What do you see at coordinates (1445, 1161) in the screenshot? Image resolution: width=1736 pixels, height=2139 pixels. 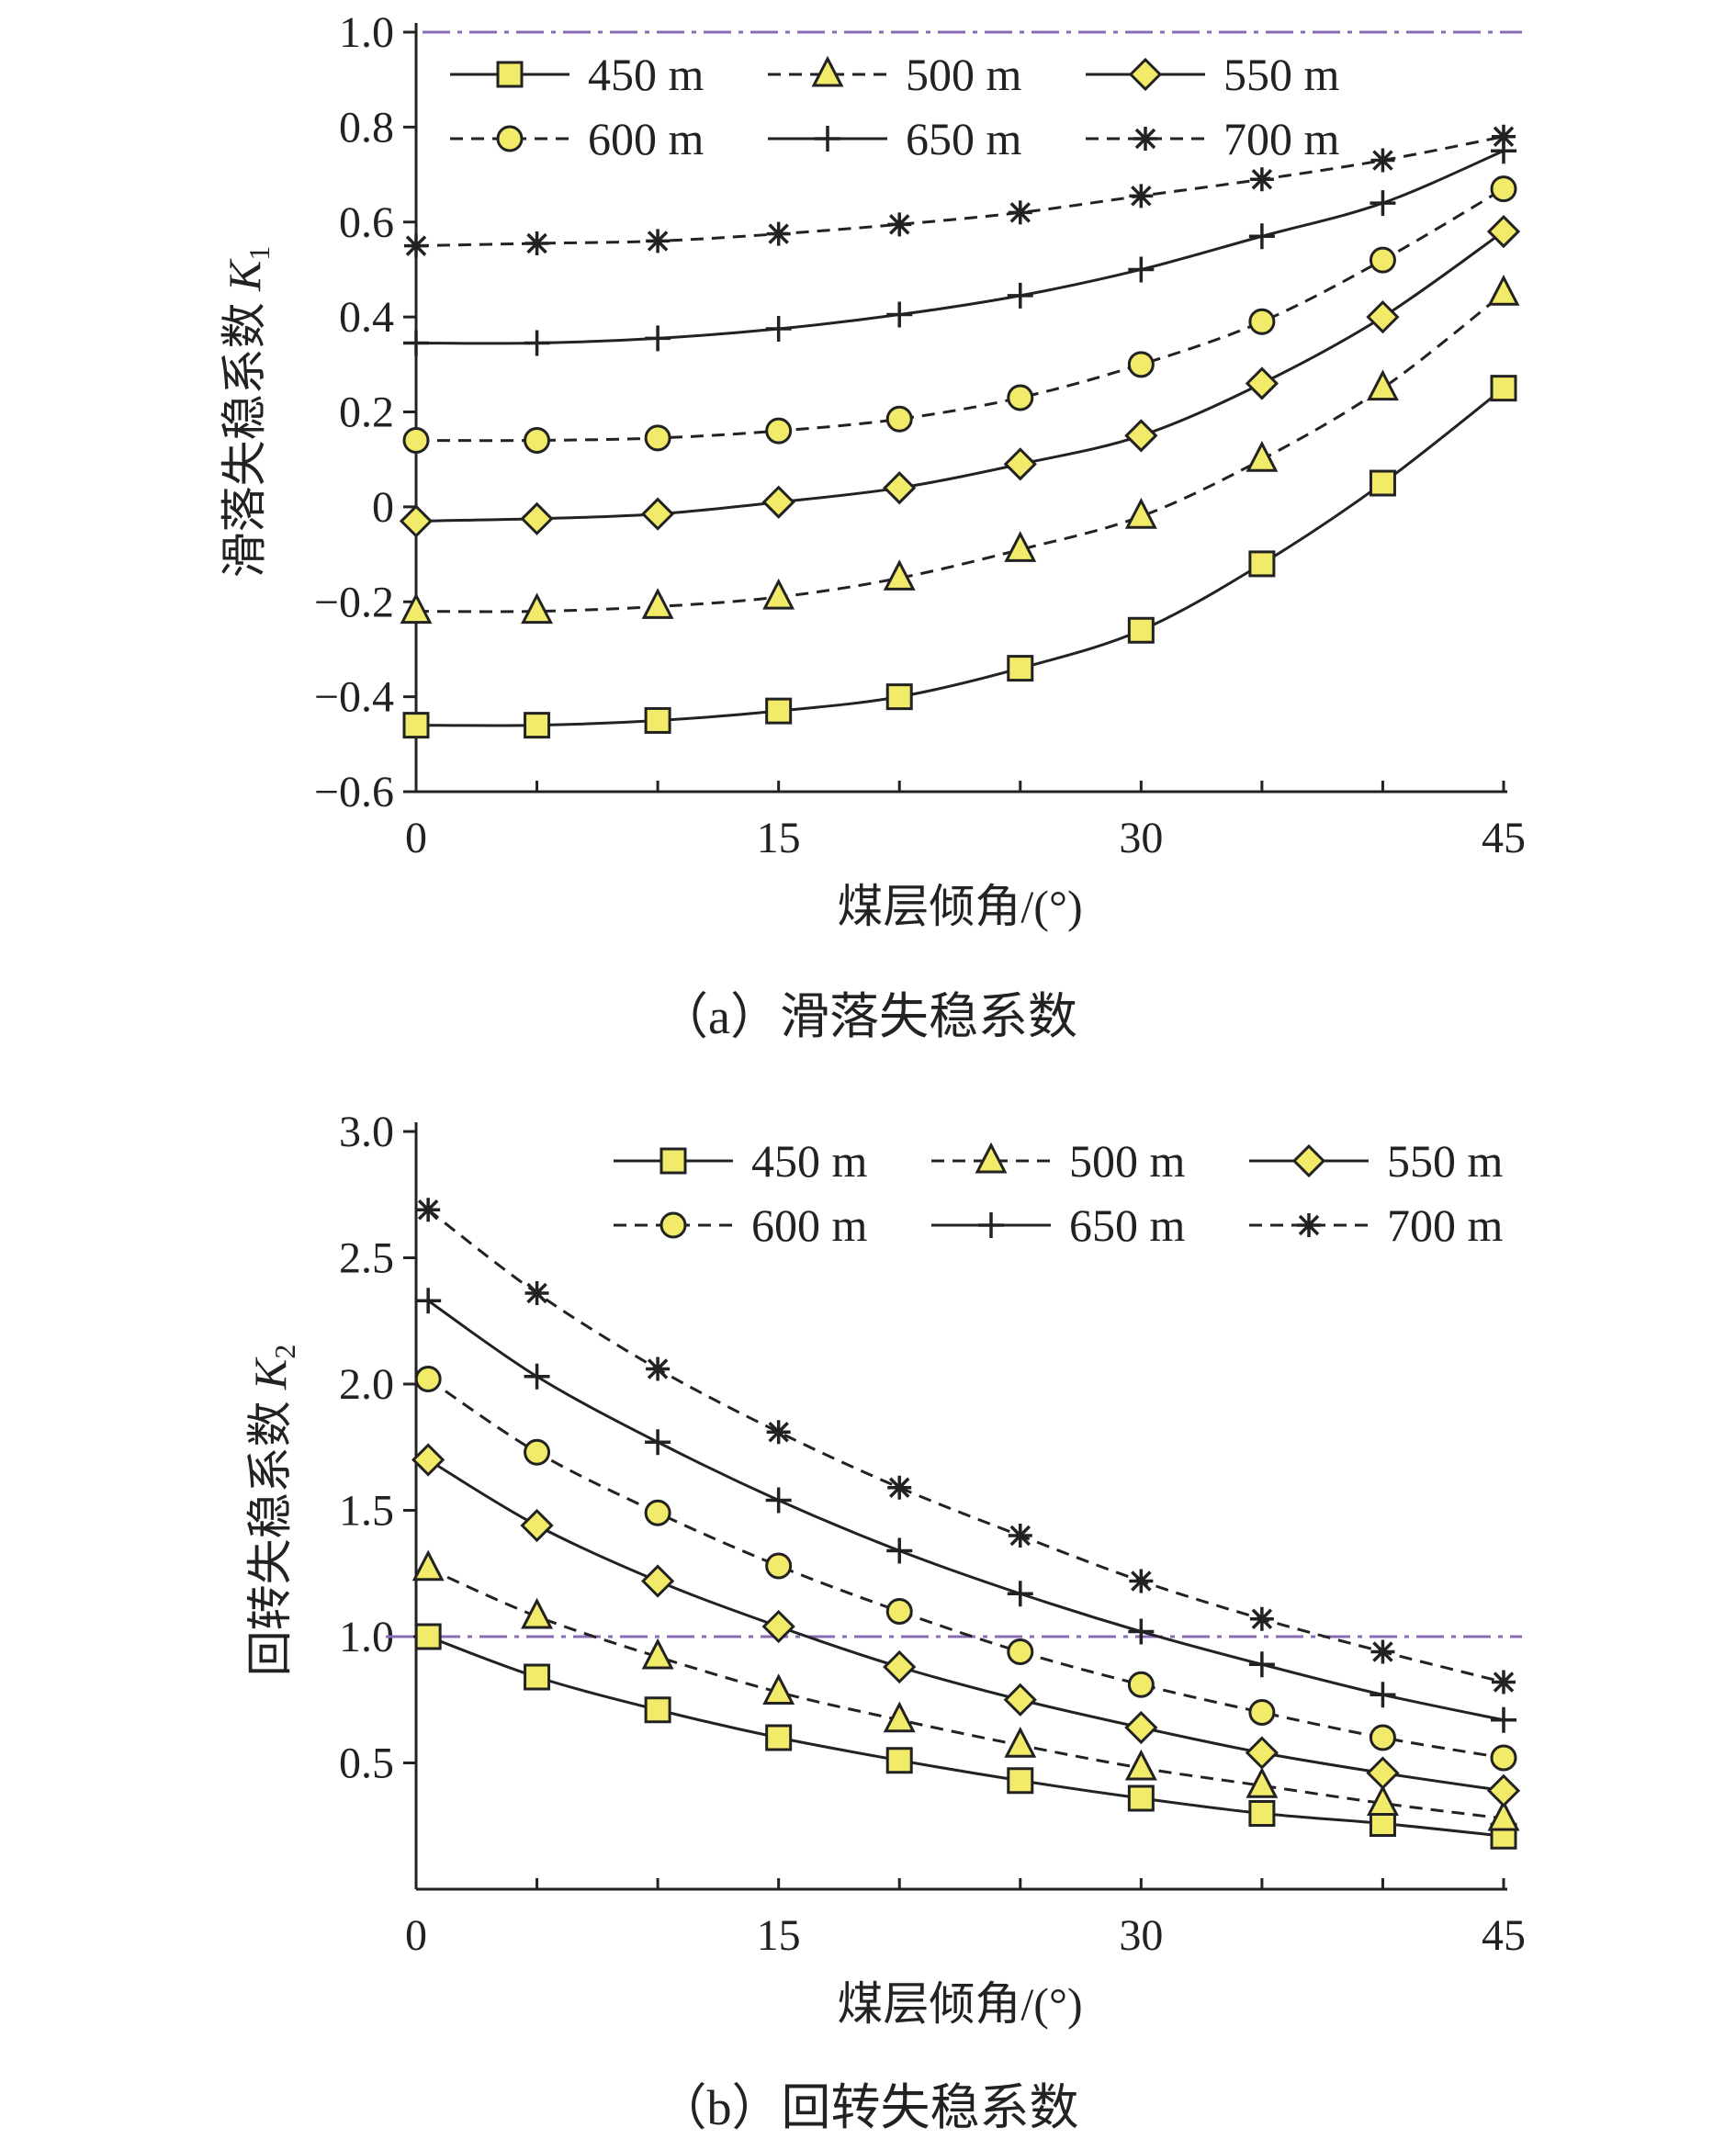 I see `legend-label: 550 m` at bounding box center [1445, 1161].